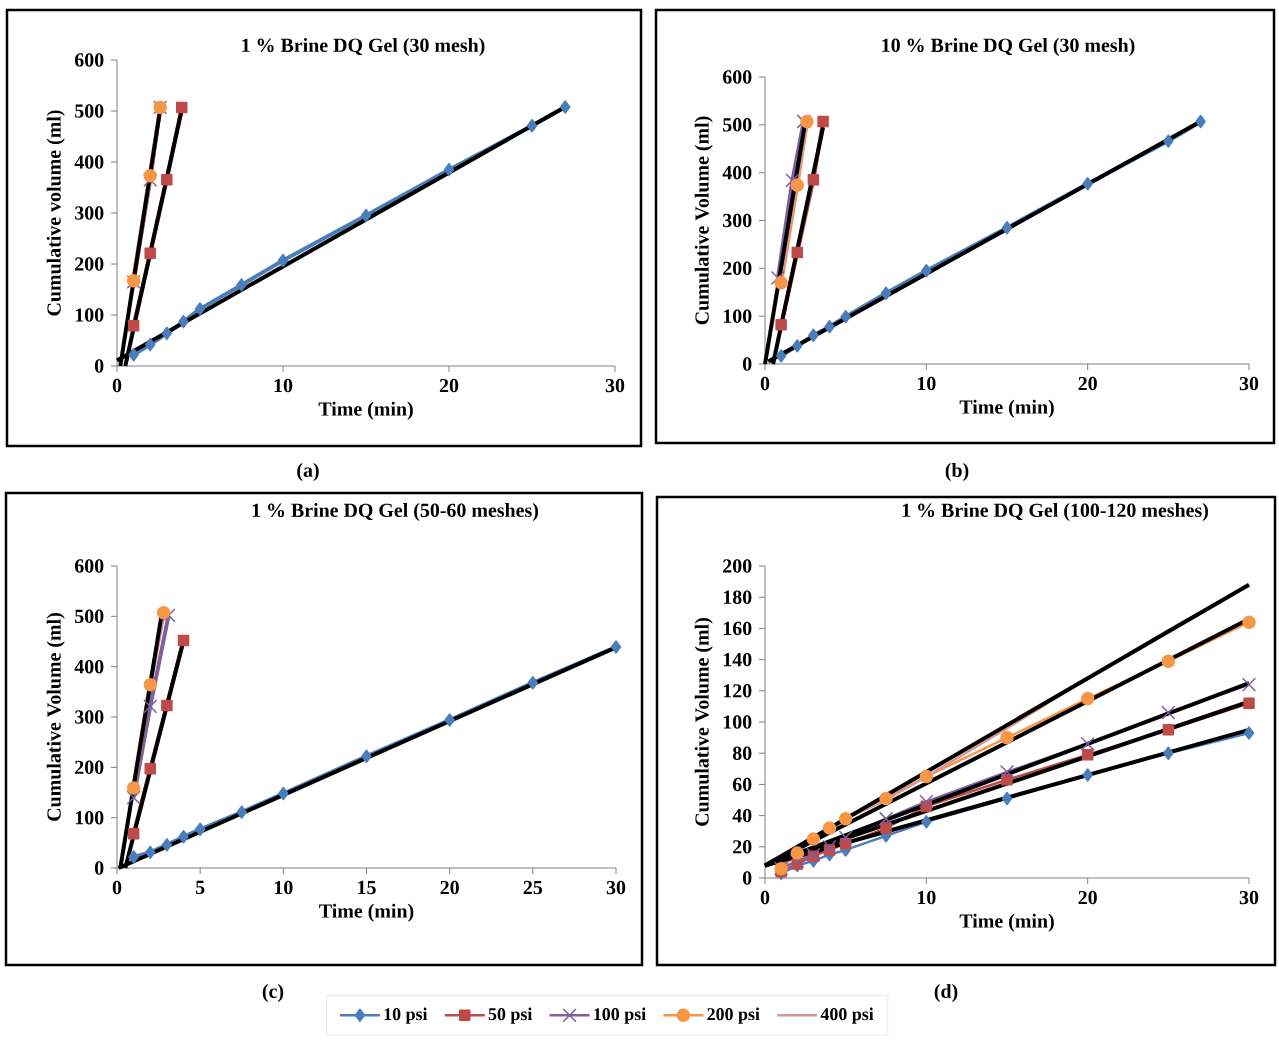 The image size is (1279, 1053). Describe the element at coordinates (1008, 47) in the screenshot. I see `chart-title: 10 % Brine DQ Gel (30 mesh)` at that location.